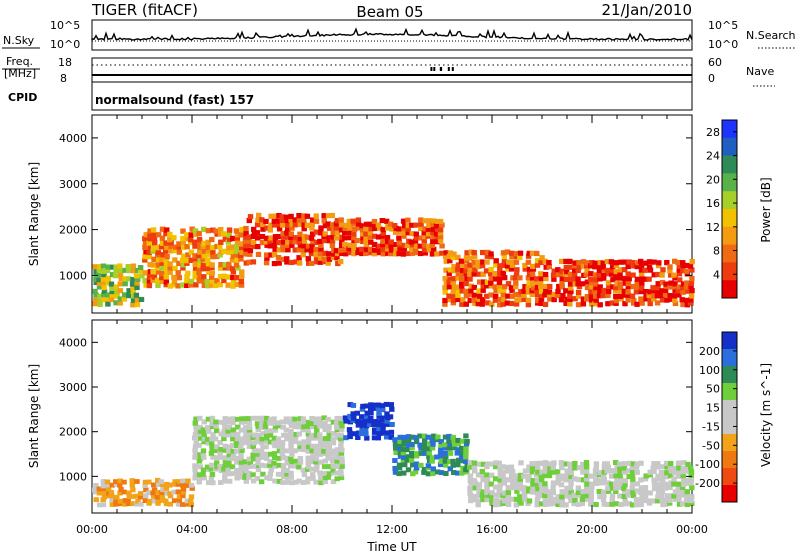 Image resolution: width=800 pixels, height=554 pixels. What do you see at coordinates (711, 426) in the screenshot?
I see `colorbar-tick-label: -15` at bounding box center [711, 426].